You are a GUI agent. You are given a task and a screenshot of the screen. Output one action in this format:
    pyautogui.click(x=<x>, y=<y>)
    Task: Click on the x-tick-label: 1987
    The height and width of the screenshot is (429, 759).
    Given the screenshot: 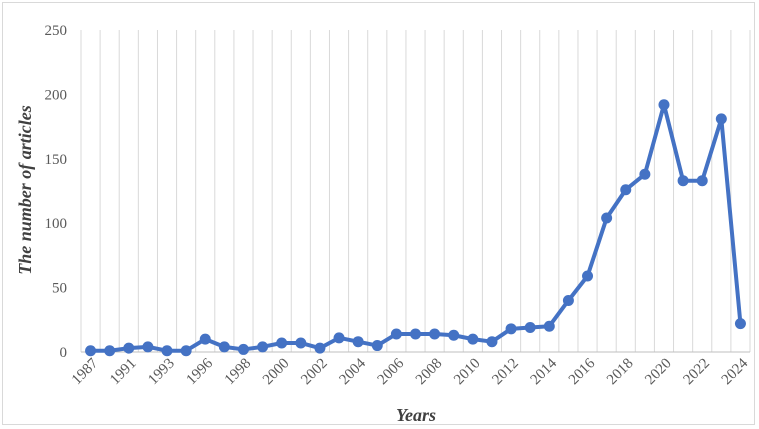 What is the action you would take?
    pyautogui.click(x=85, y=371)
    